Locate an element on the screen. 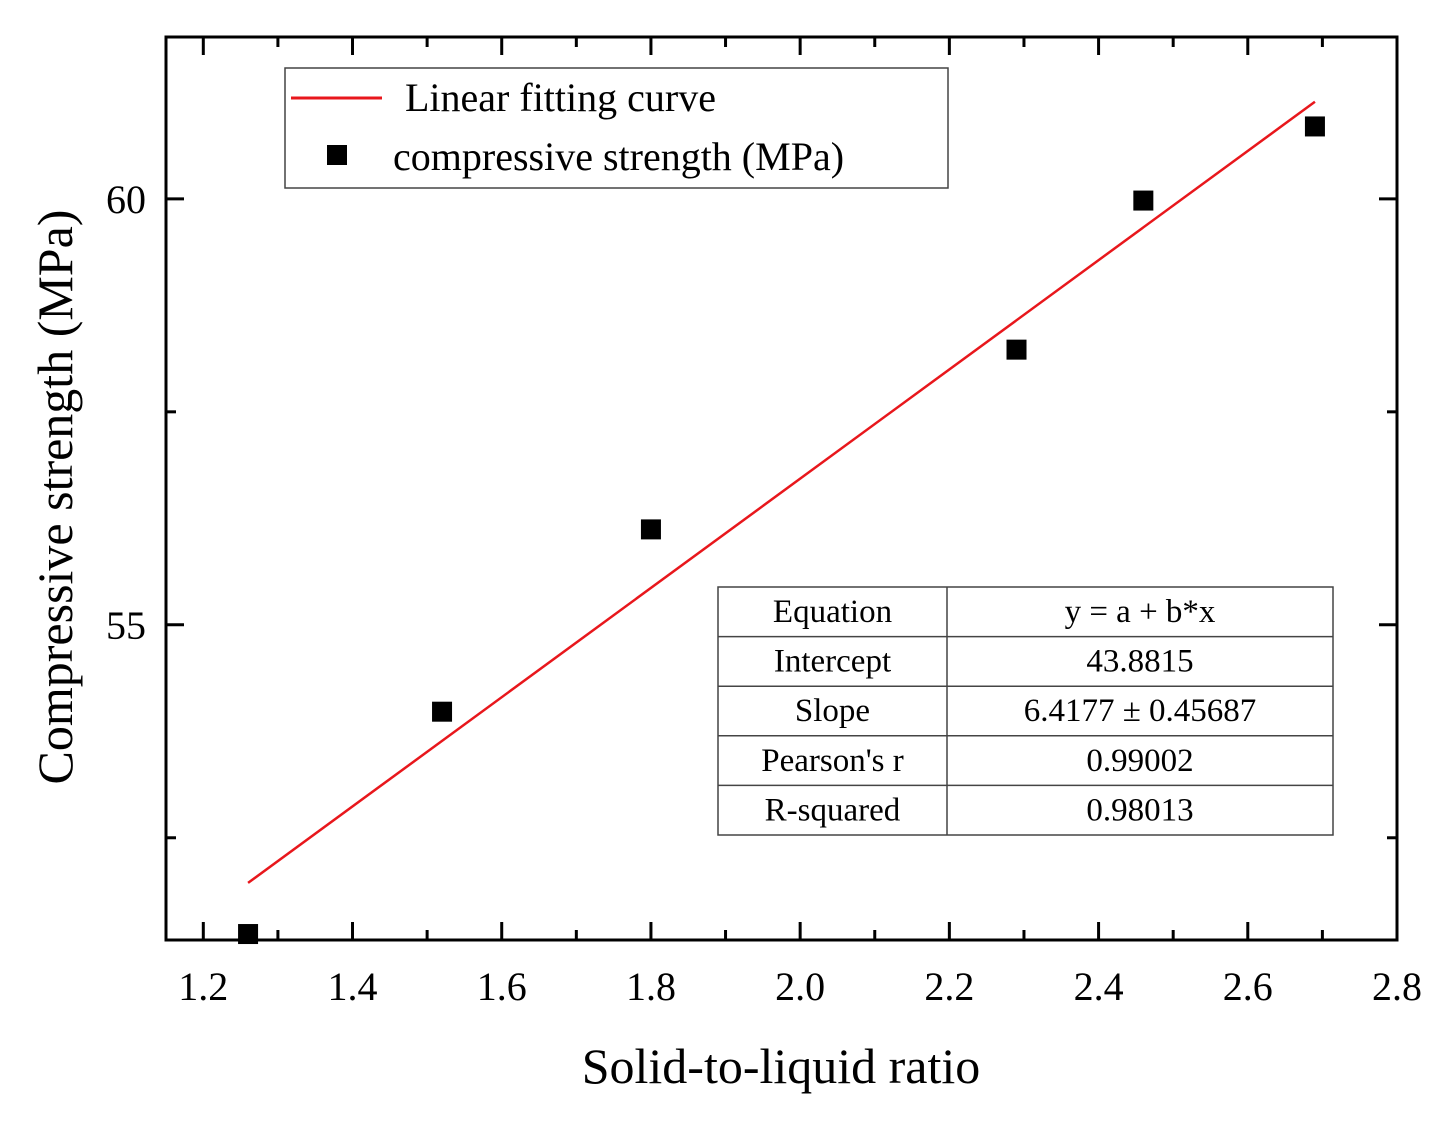  legend-box is located at coordinates (616, 128).